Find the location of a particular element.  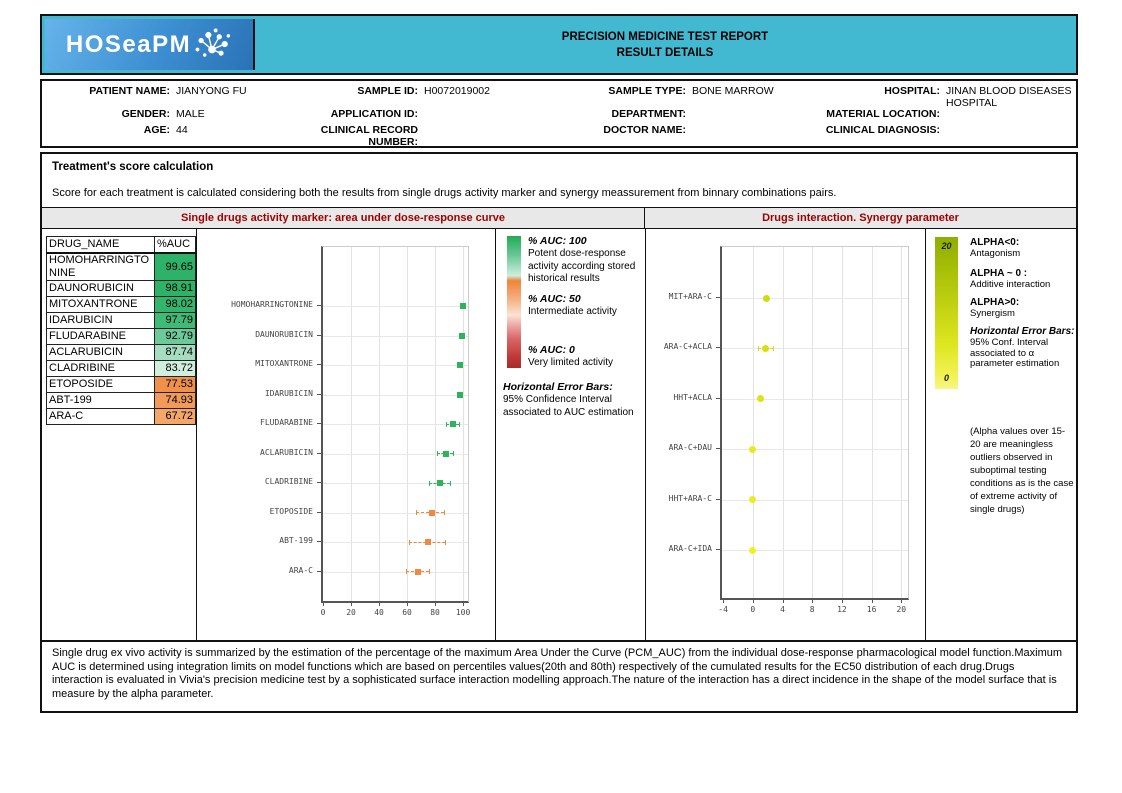

patient-field: MATERIAL LOCATION: is located at coordinates (933, 114).